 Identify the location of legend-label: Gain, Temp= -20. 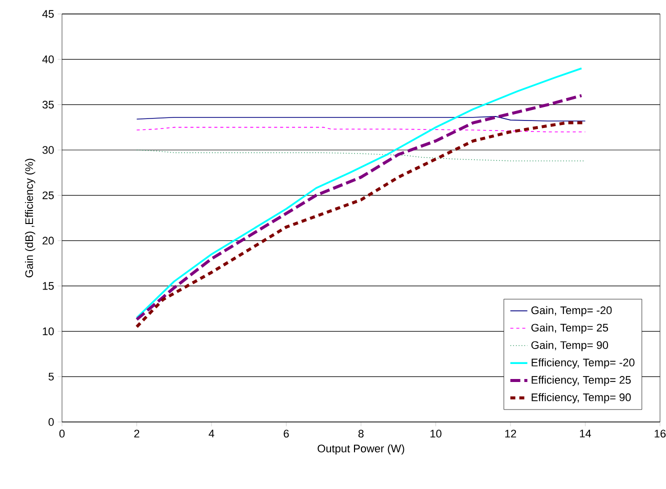
(571, 311).